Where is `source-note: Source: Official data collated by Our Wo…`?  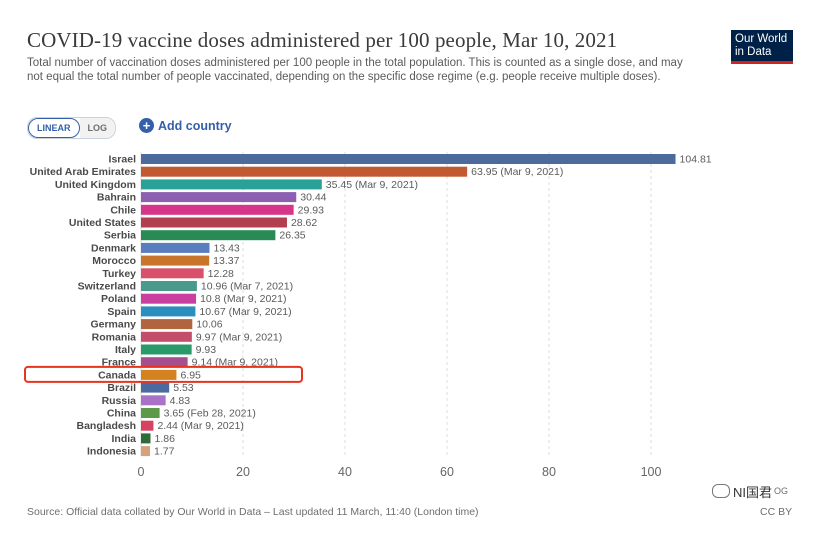
source-note: Source: Official data collated by Our Wo… is located at coordinates (253, 512).